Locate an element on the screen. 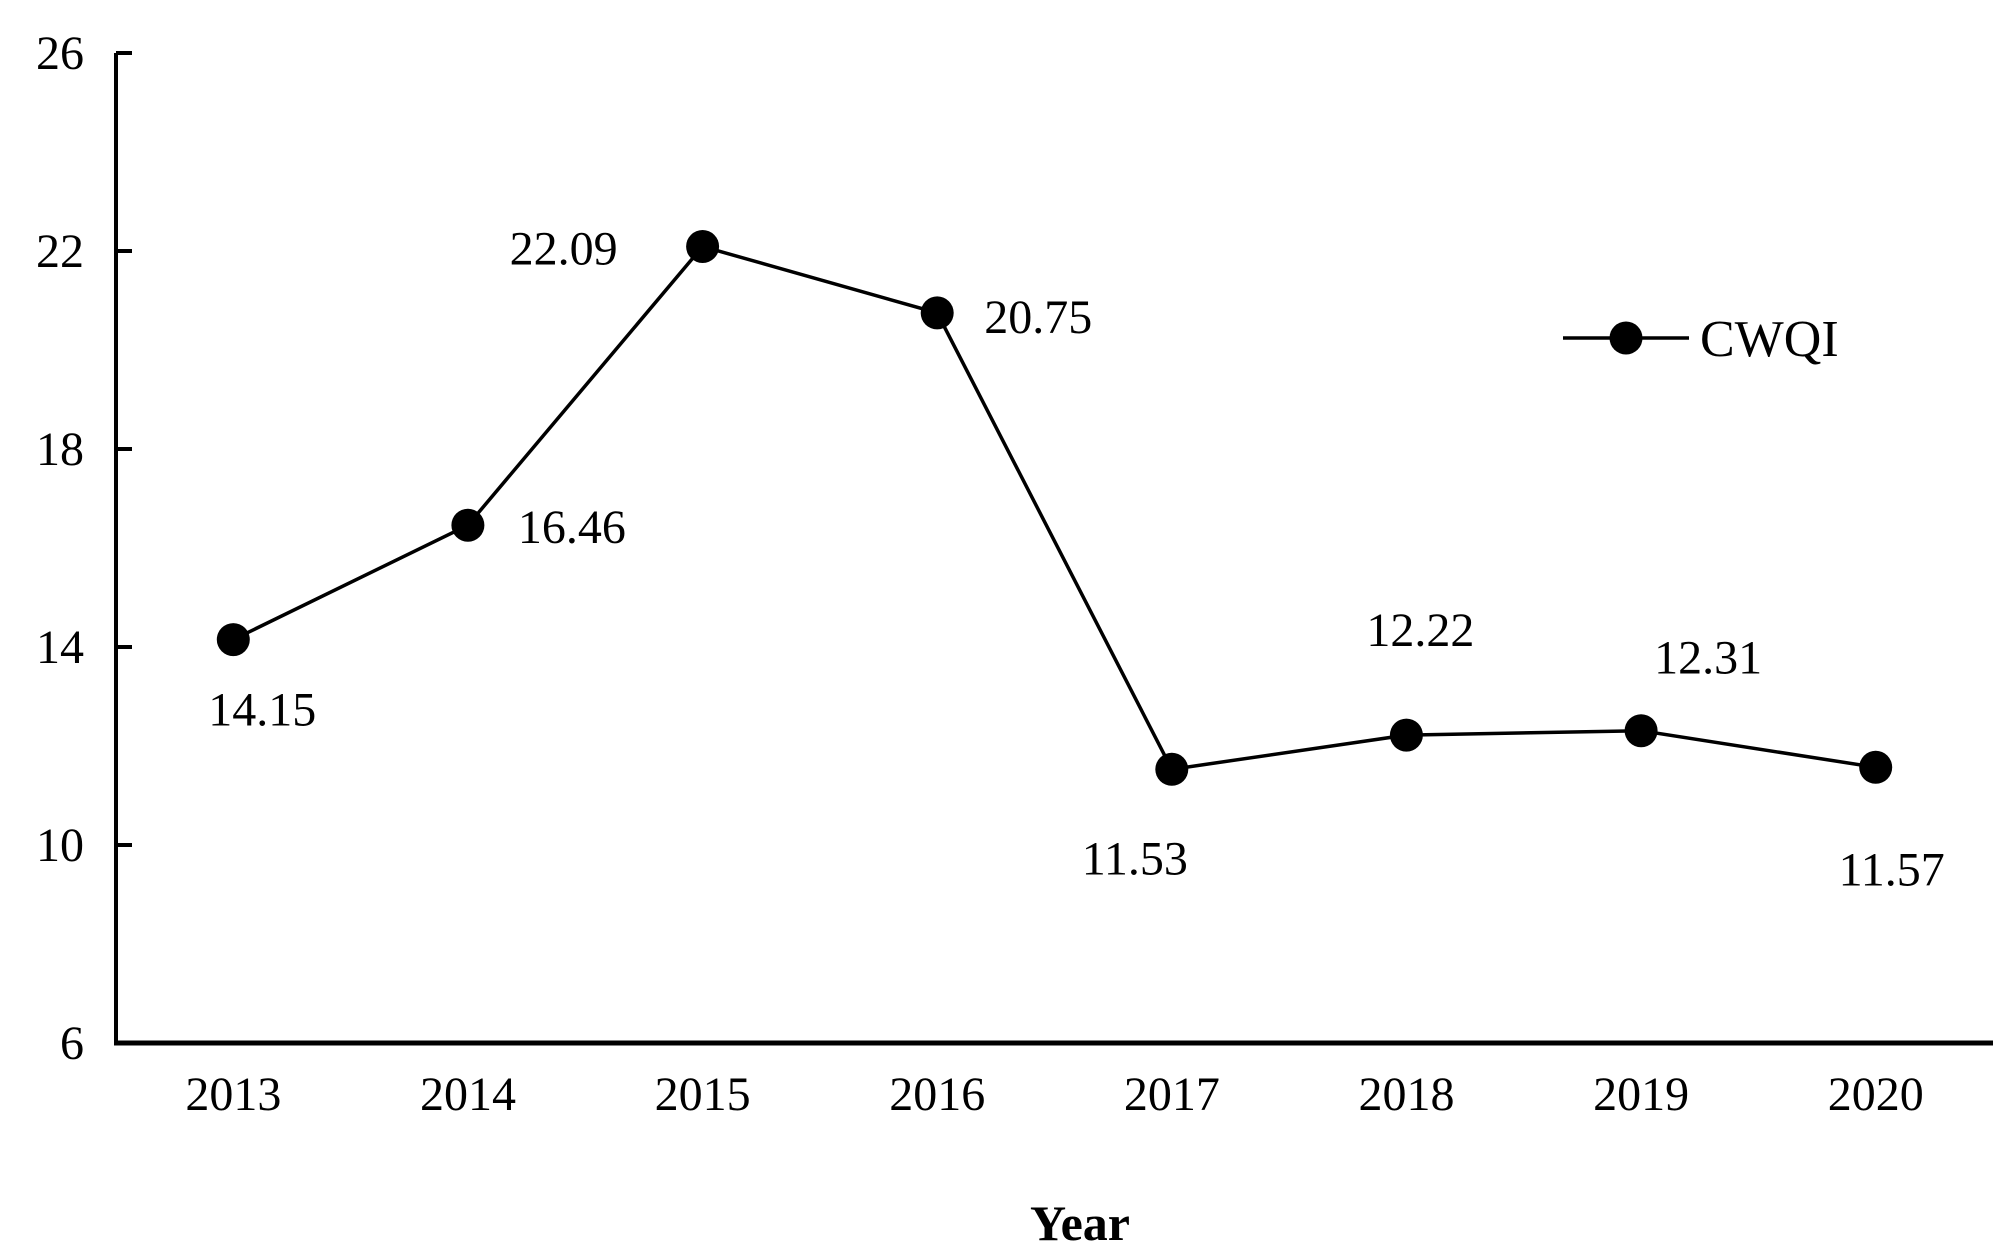  data-point-label: 11.57 is located at coordinates (1892, 869).